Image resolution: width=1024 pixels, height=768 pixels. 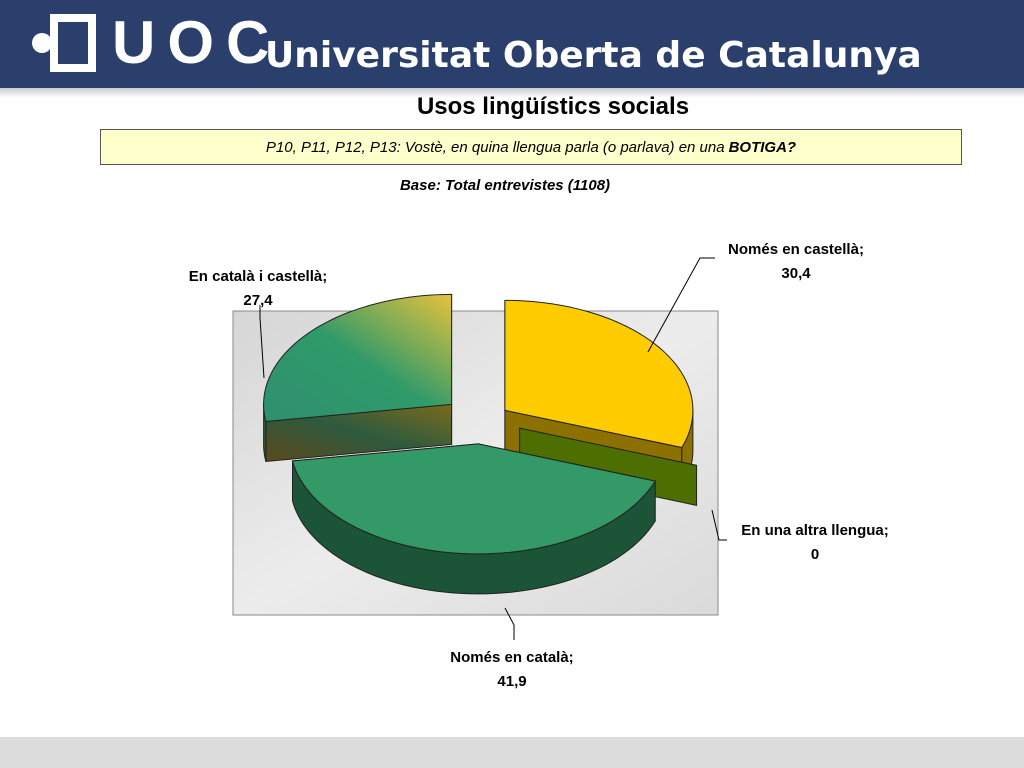 What do you see at coordinates (258, 300) in the screenshot?
I see `slice-value-en-catala-i-castella: 27,4` at bounding box center [258, 300].